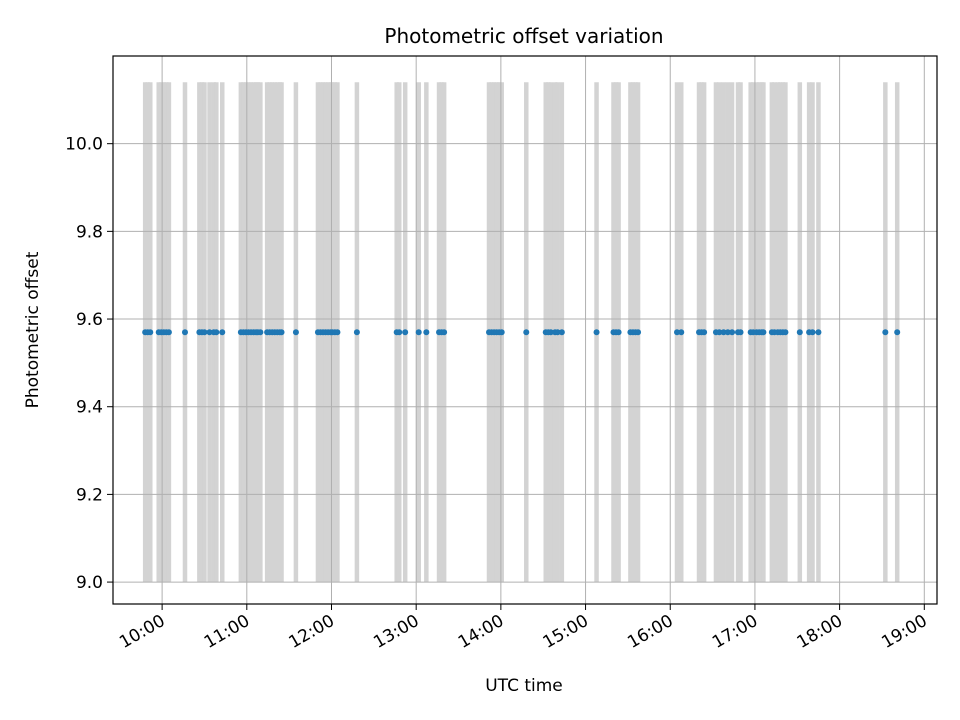  What do you see at coordinates (481, 632) in the screenshot?
I see `x-tick-label: 14:00` at bounding box center [481, 632].